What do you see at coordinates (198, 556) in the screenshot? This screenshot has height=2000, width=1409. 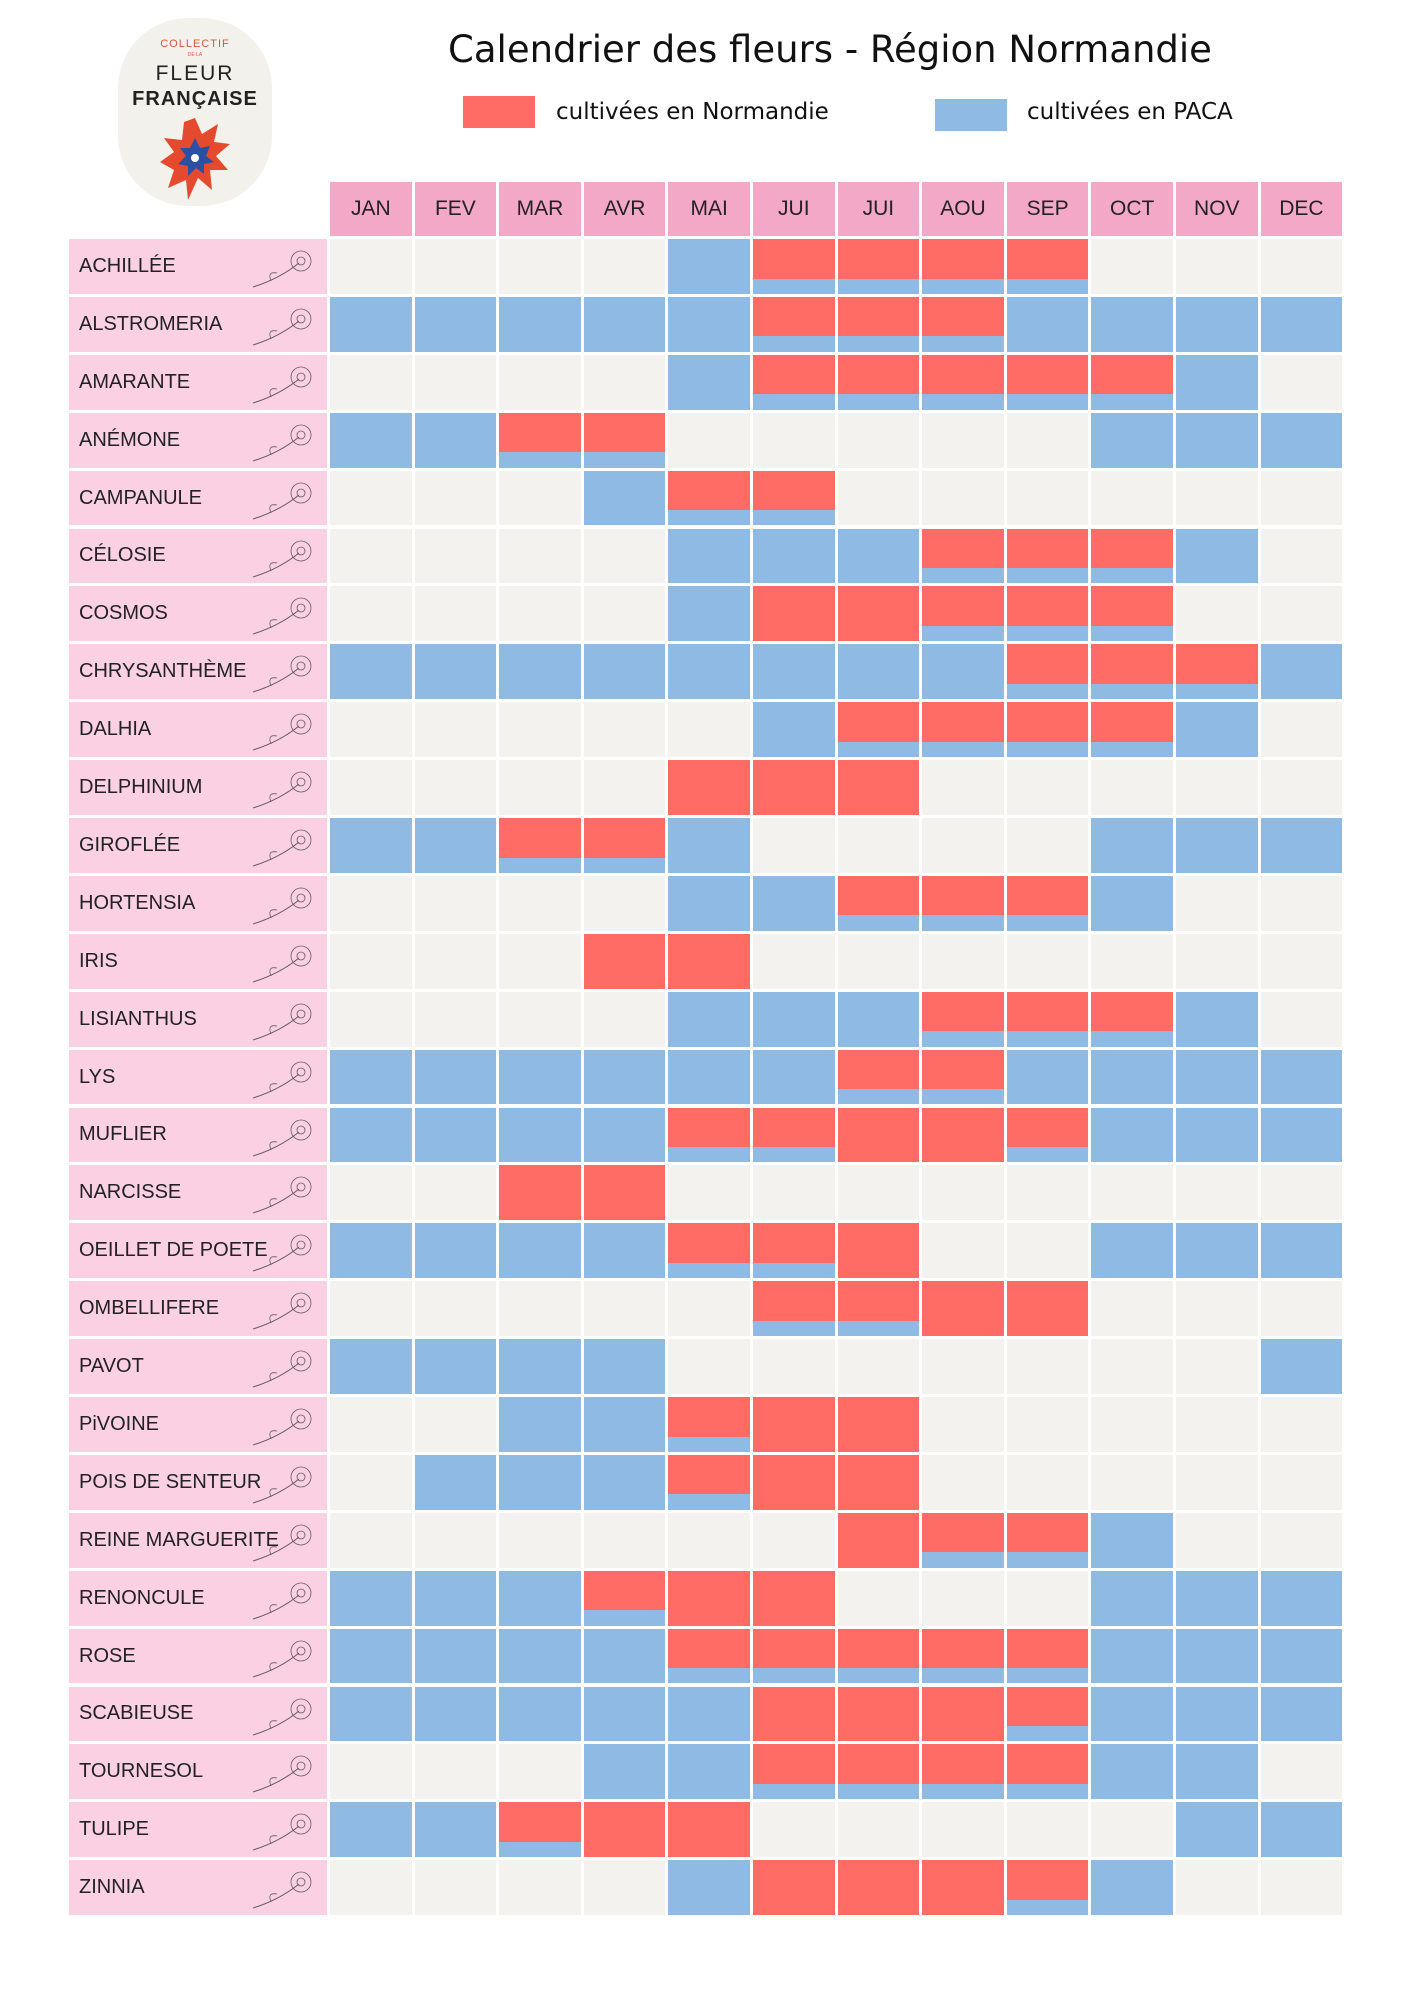 I see `flower-label: CÉLOSIE` at bounding box center [198, 556].